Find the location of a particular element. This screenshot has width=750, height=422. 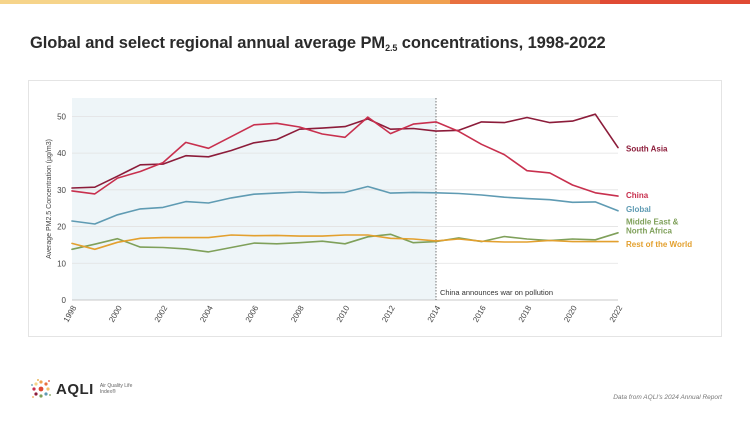

x-tick-label: 2000 is located at coordinates (115, 314).